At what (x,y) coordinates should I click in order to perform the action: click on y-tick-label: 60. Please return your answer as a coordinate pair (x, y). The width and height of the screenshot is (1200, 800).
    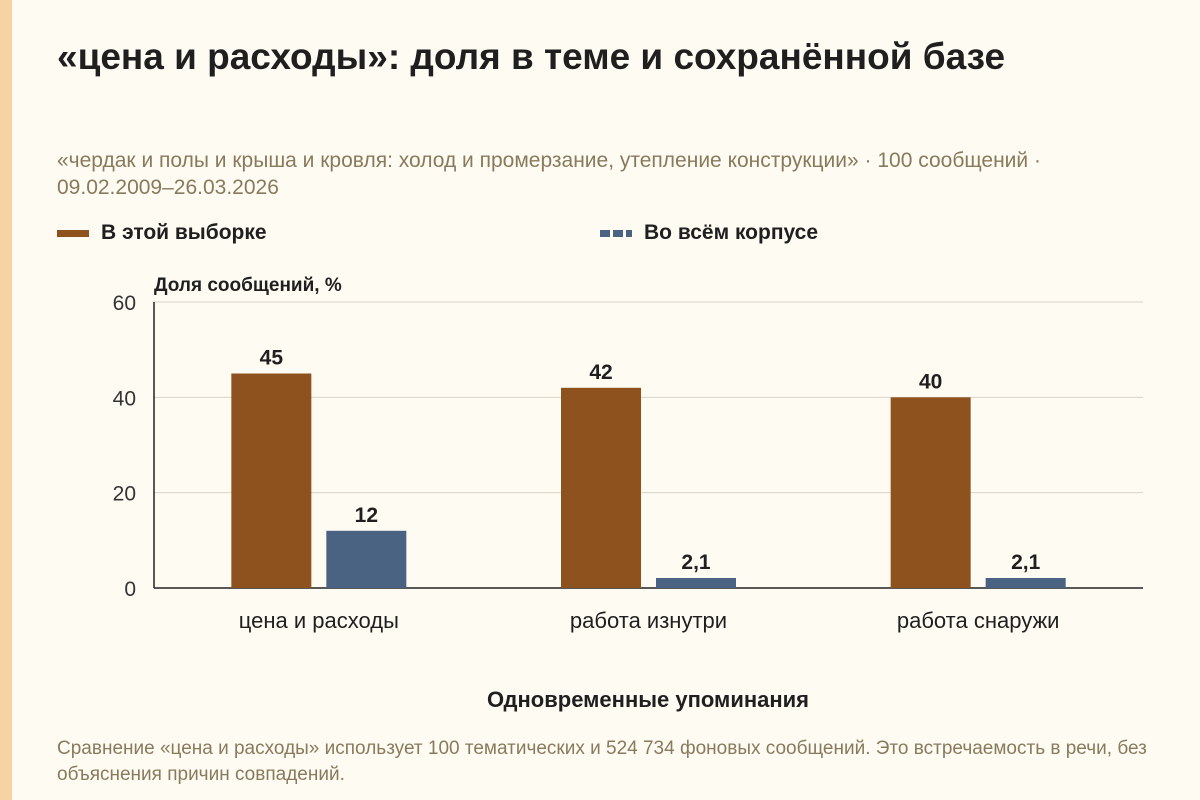
    Looking at the image, I should click on (124, 303).